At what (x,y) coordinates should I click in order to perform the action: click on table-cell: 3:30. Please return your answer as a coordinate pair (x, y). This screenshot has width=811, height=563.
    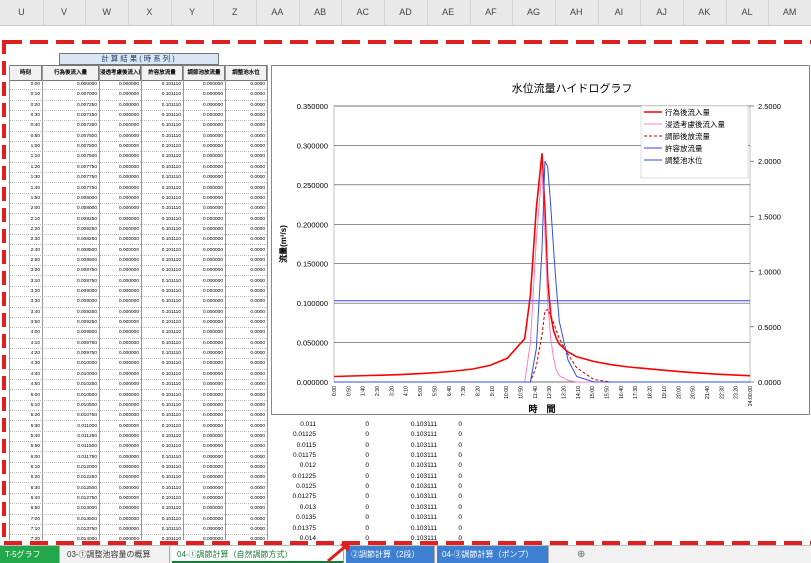
    Looking at the image, I should click on (35, 302).